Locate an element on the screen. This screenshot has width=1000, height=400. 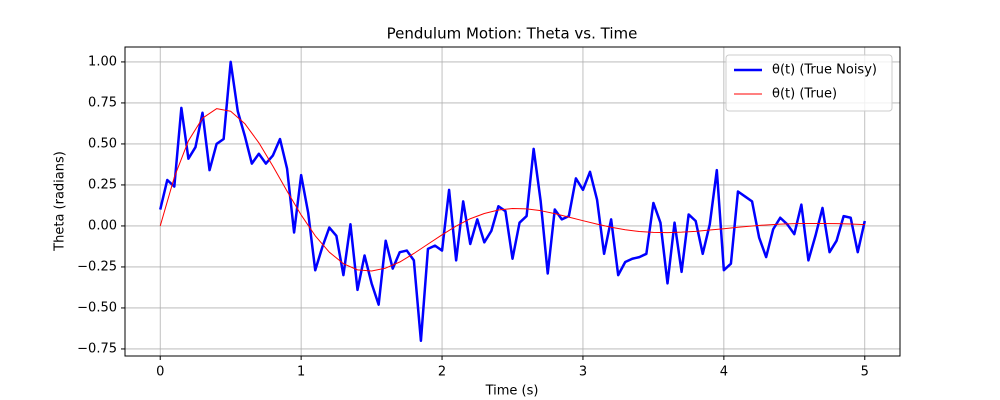
y-tick-label: 0.75 is located at coordinates (102, 102).